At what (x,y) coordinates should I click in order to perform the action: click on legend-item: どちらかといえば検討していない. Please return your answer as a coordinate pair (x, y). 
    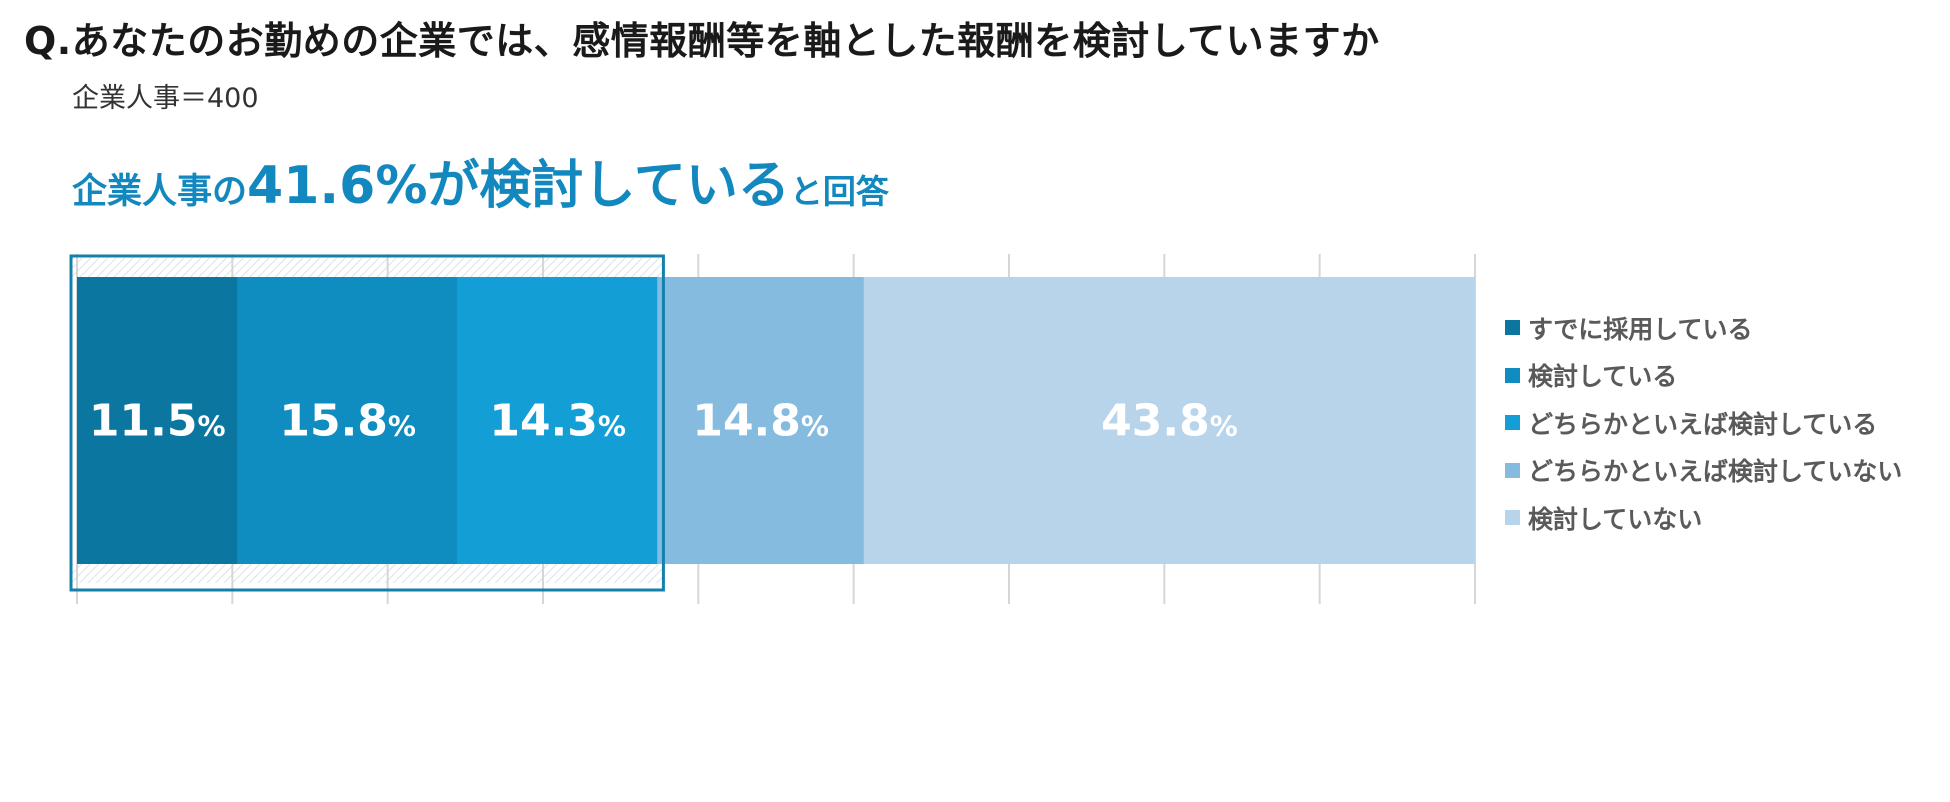
    Looking at the image, I should click on (1703, 471).